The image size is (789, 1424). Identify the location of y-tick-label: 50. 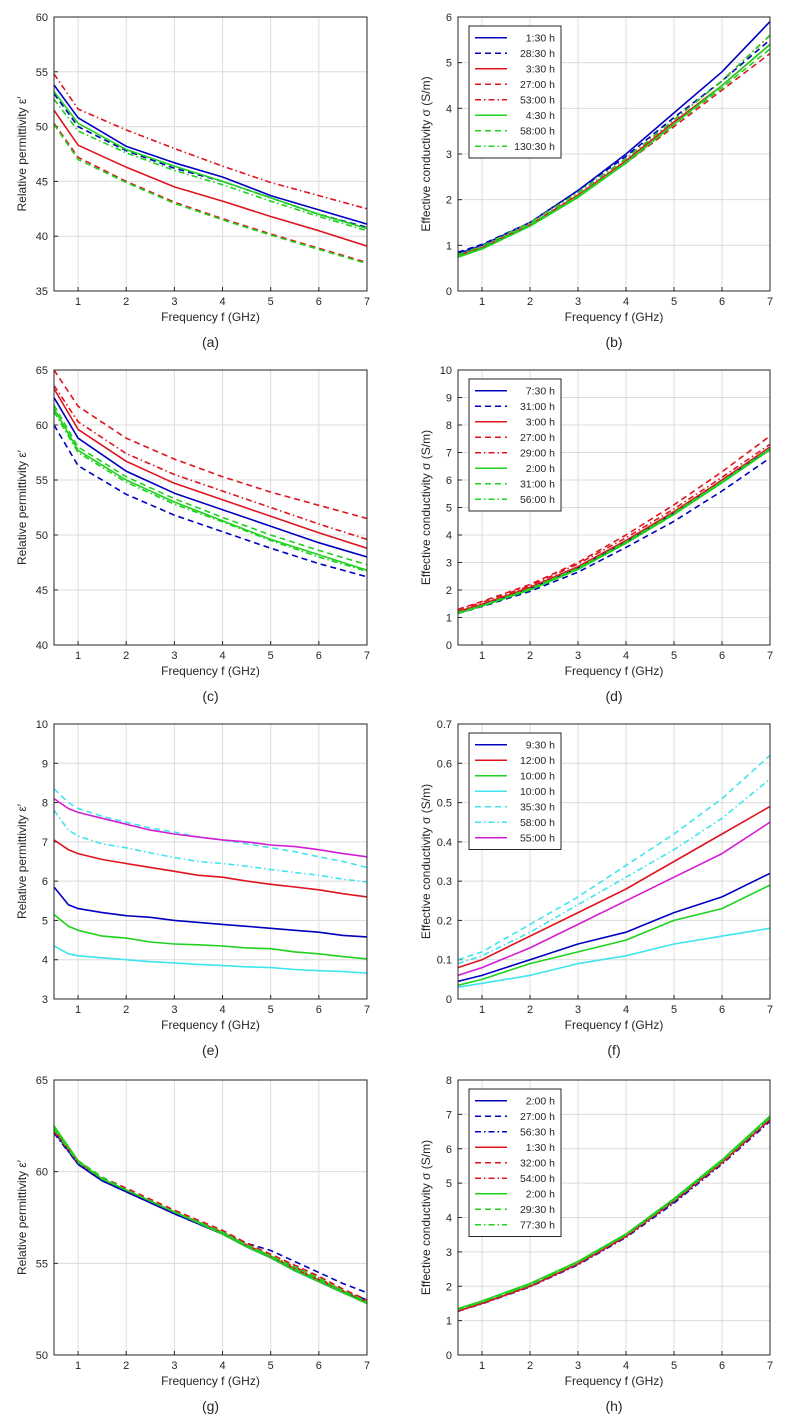
(42, 536).